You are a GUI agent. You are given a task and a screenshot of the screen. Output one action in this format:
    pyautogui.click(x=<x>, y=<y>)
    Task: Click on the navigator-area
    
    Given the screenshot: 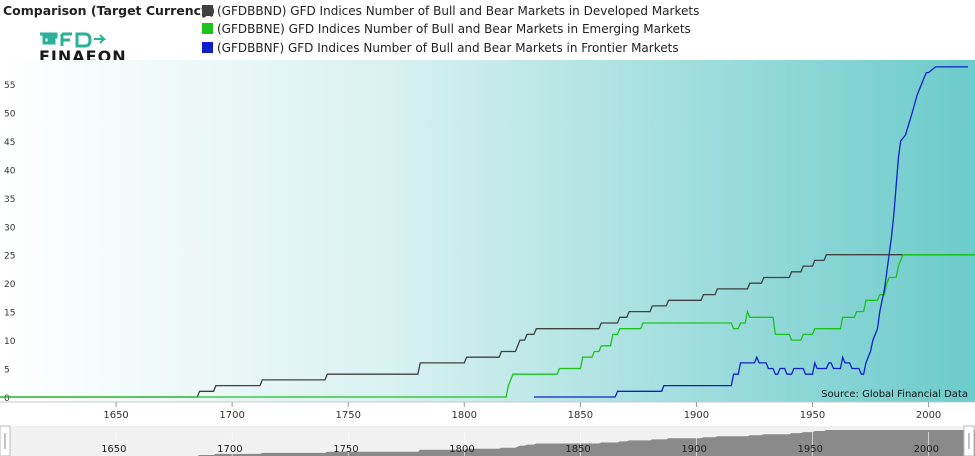 What is the action you would take?
    pyautogui.click(x=487, y=443)
    